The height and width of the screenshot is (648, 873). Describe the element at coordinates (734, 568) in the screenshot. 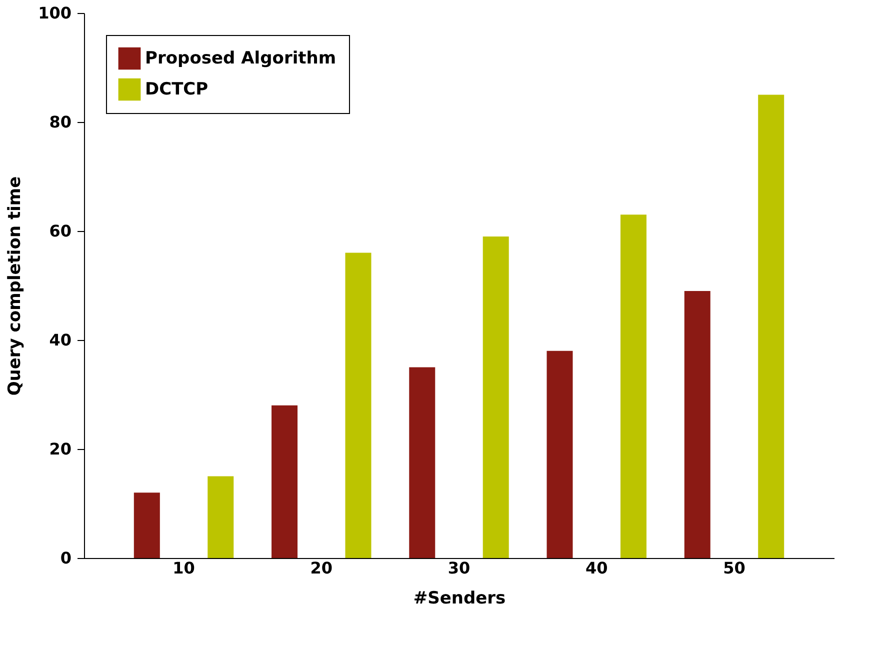

I see `x-tick-label: 50` at that location.